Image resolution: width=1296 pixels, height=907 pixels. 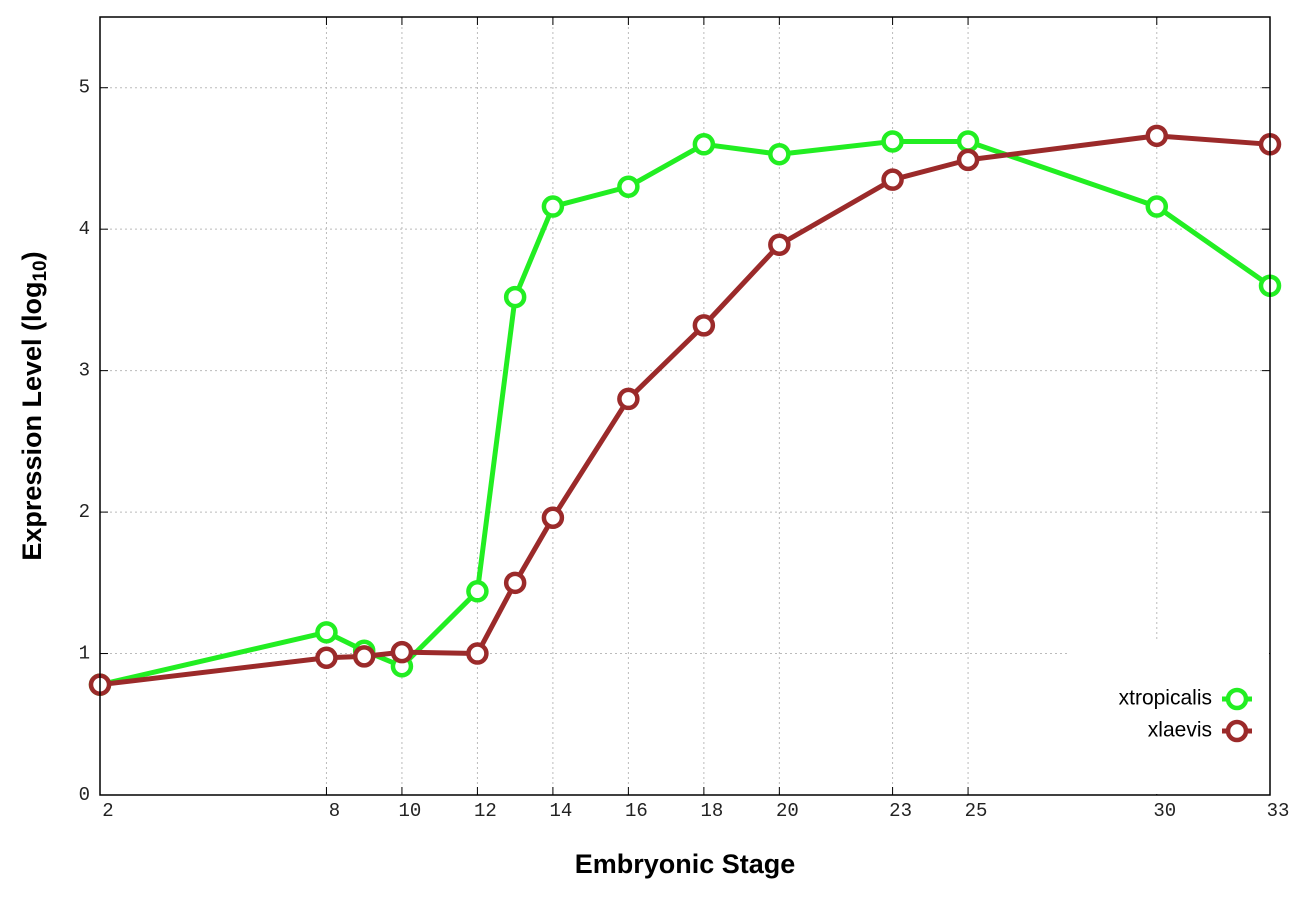 I want to click on x-tick-label: 25, so click(x=976, y=811).